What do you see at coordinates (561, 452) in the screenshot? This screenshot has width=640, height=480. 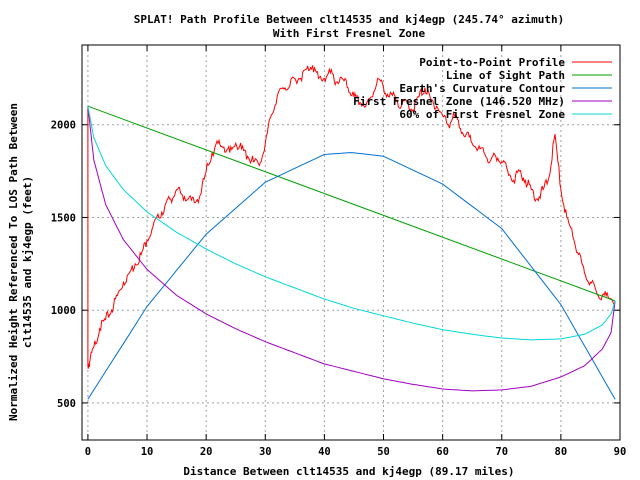 I see `x-tick-label: 80` at bounding box center [561, 452].